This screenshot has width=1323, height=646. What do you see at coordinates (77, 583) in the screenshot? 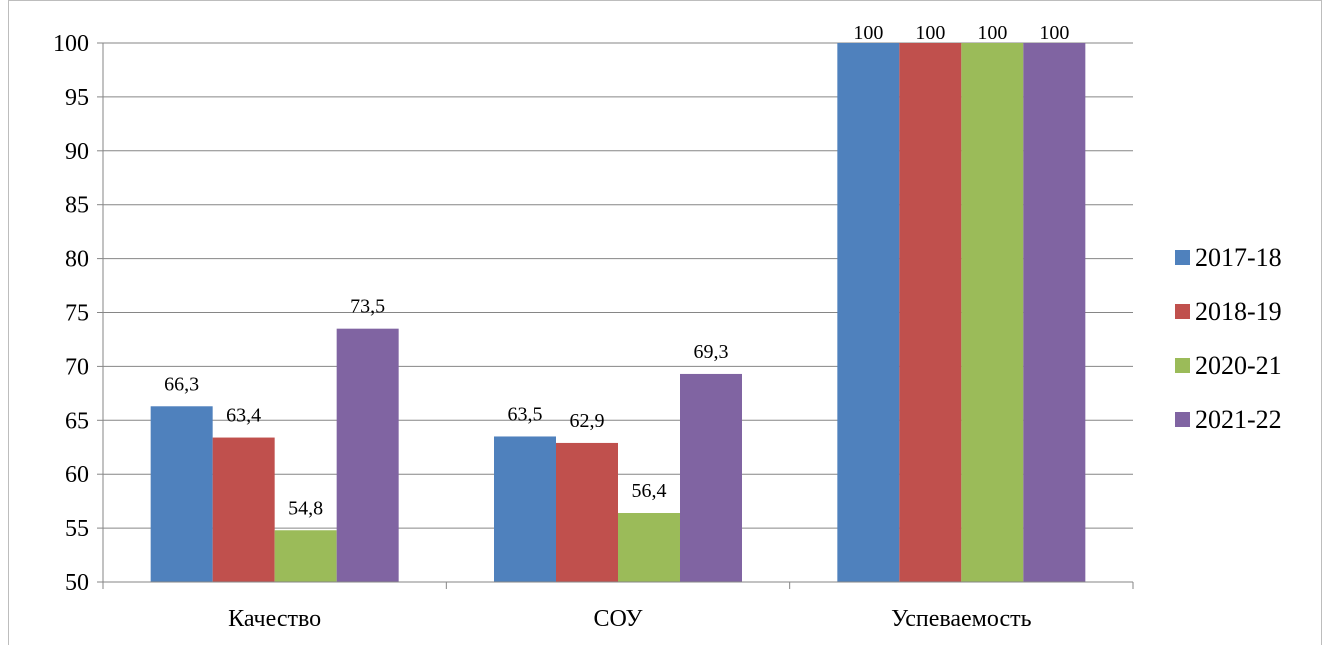
I see `y-tick-label: 50` at bounding box center [77, 583].